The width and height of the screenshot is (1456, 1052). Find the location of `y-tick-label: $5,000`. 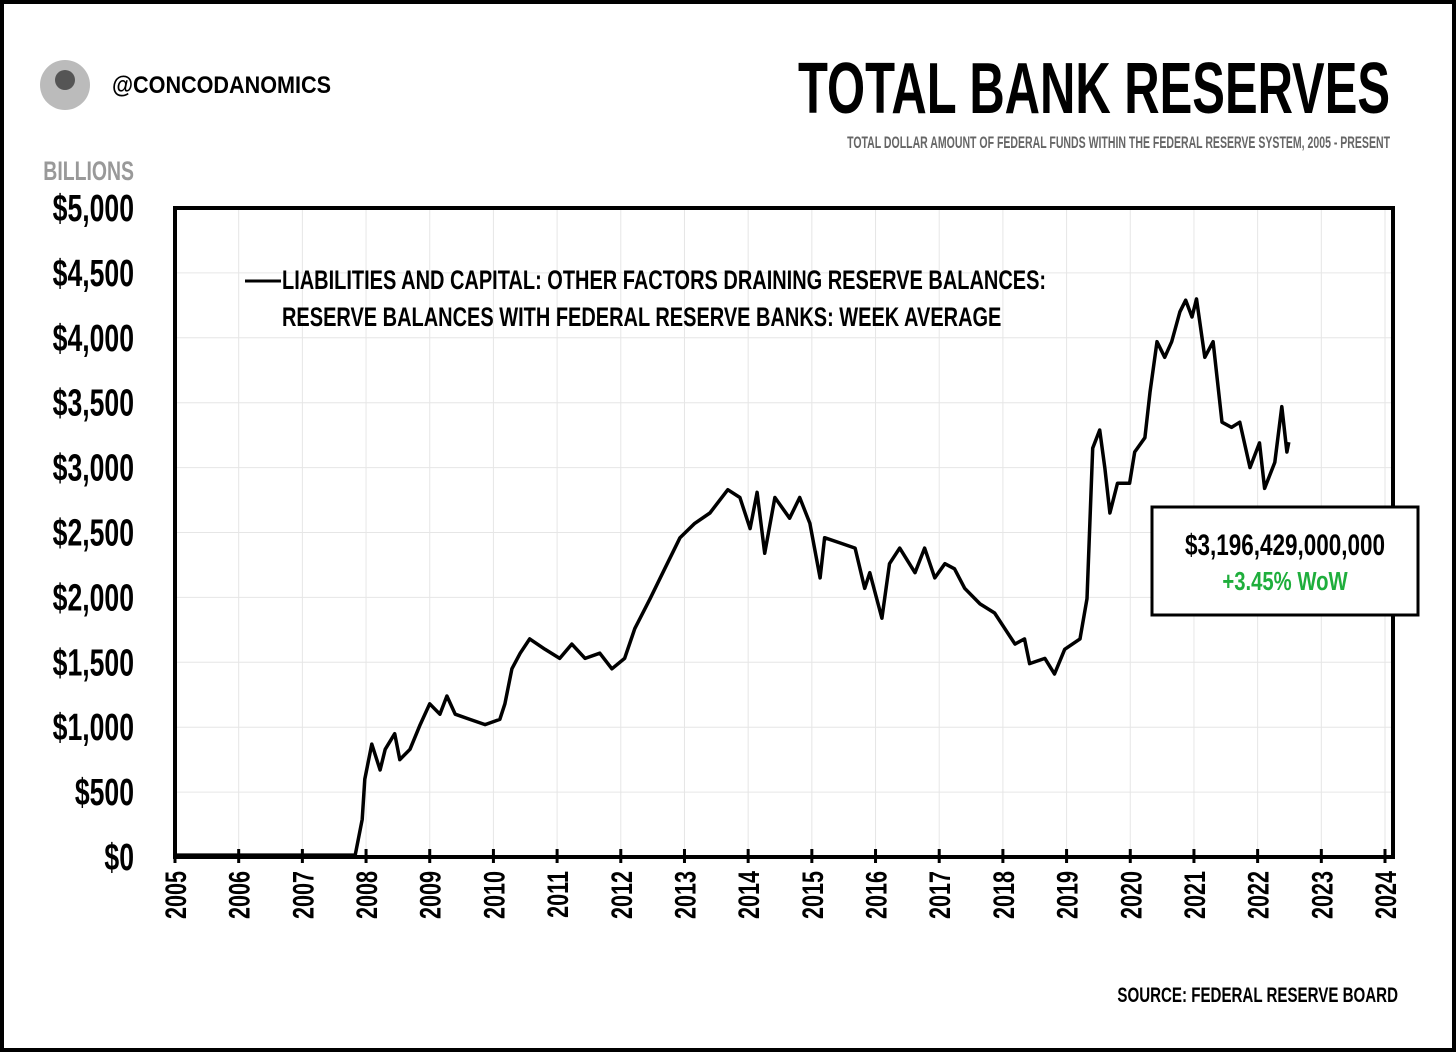

y-tick-label: $5,000 is located at coordinates (93, 207).